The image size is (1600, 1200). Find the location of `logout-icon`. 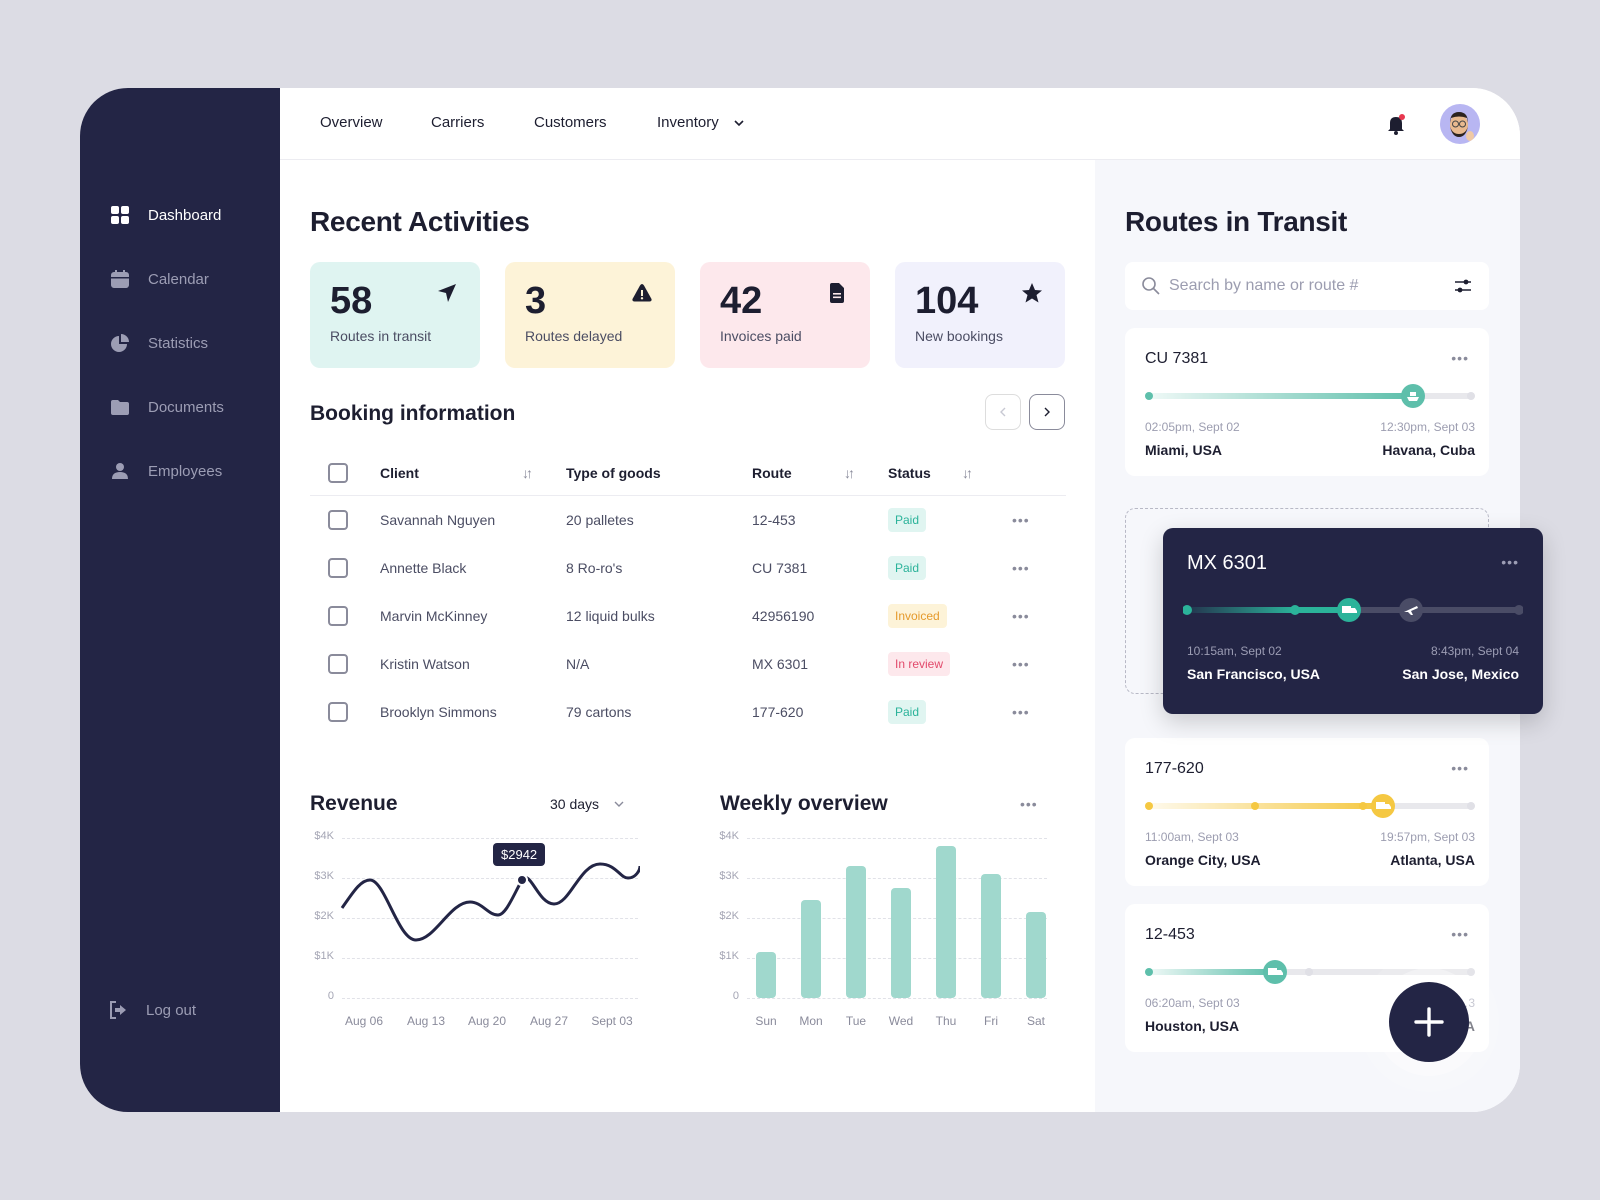

logout-icon is located at coordinates (118, 1010).